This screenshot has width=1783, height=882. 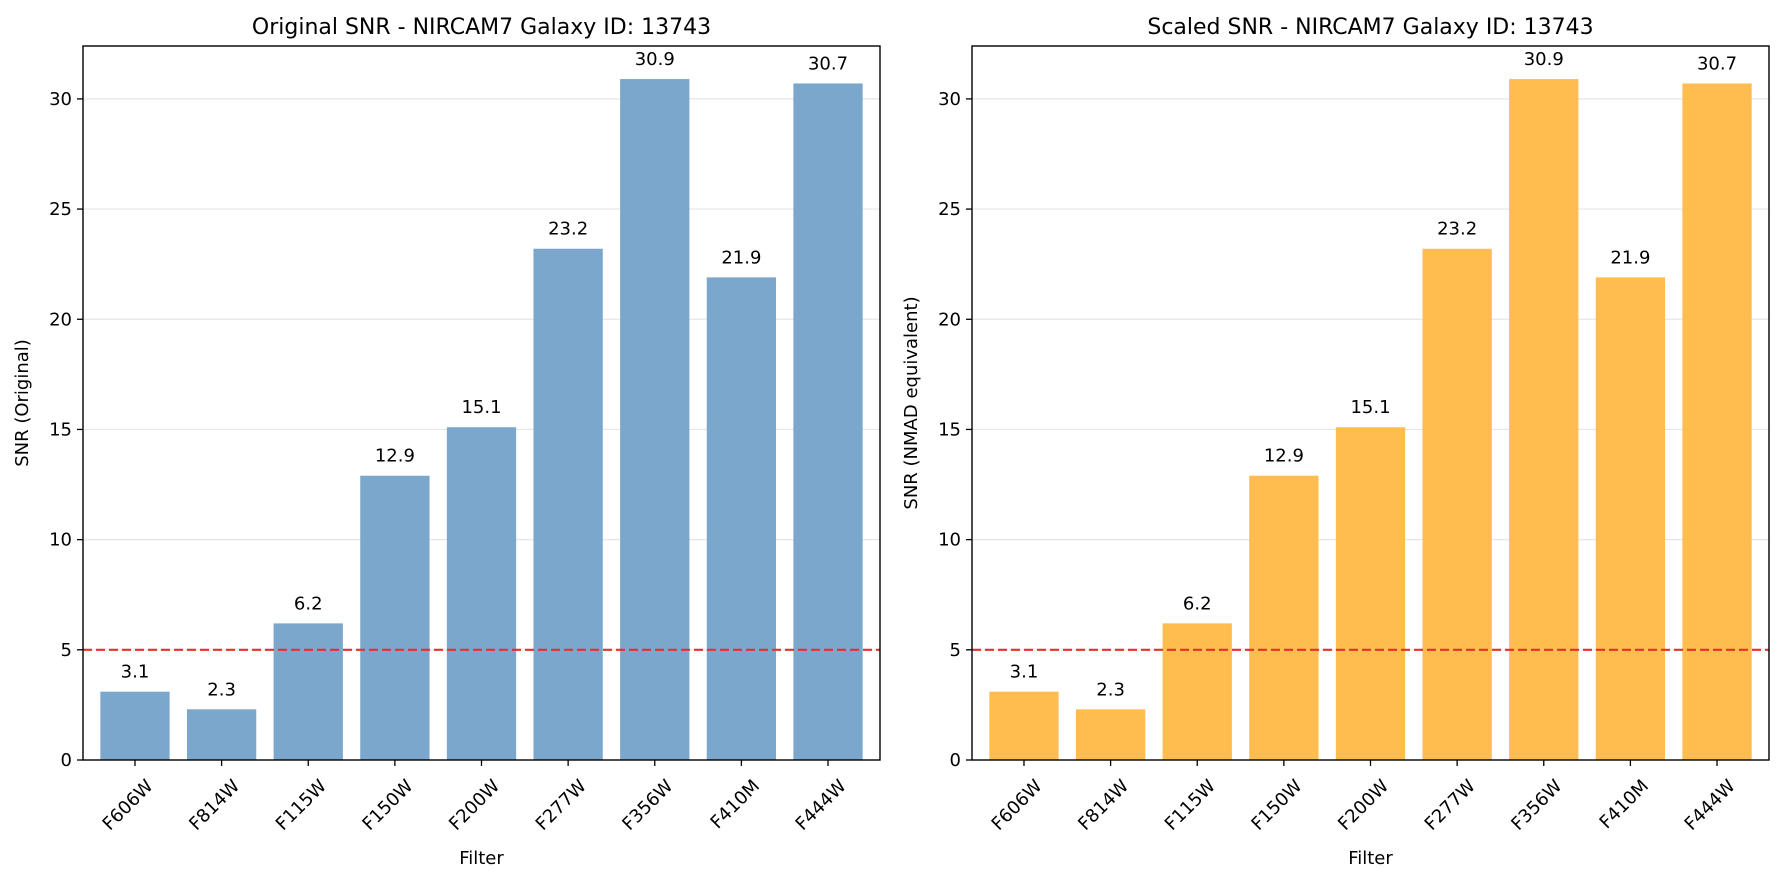 I want to click on y-axis-label: SNR (NMAD equivalent), so click(x=911, y=402).